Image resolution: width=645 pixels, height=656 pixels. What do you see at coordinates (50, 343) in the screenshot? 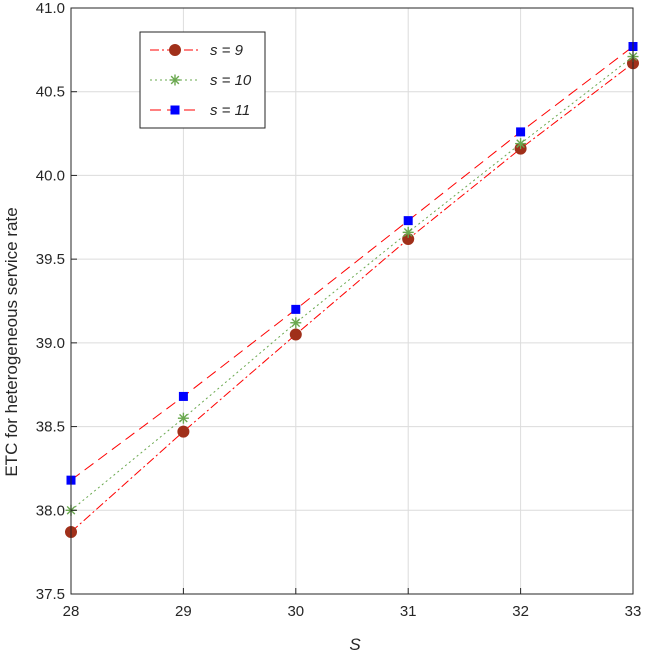
I see `y-tick-label: 39.0` at bounding box center [50, 343].